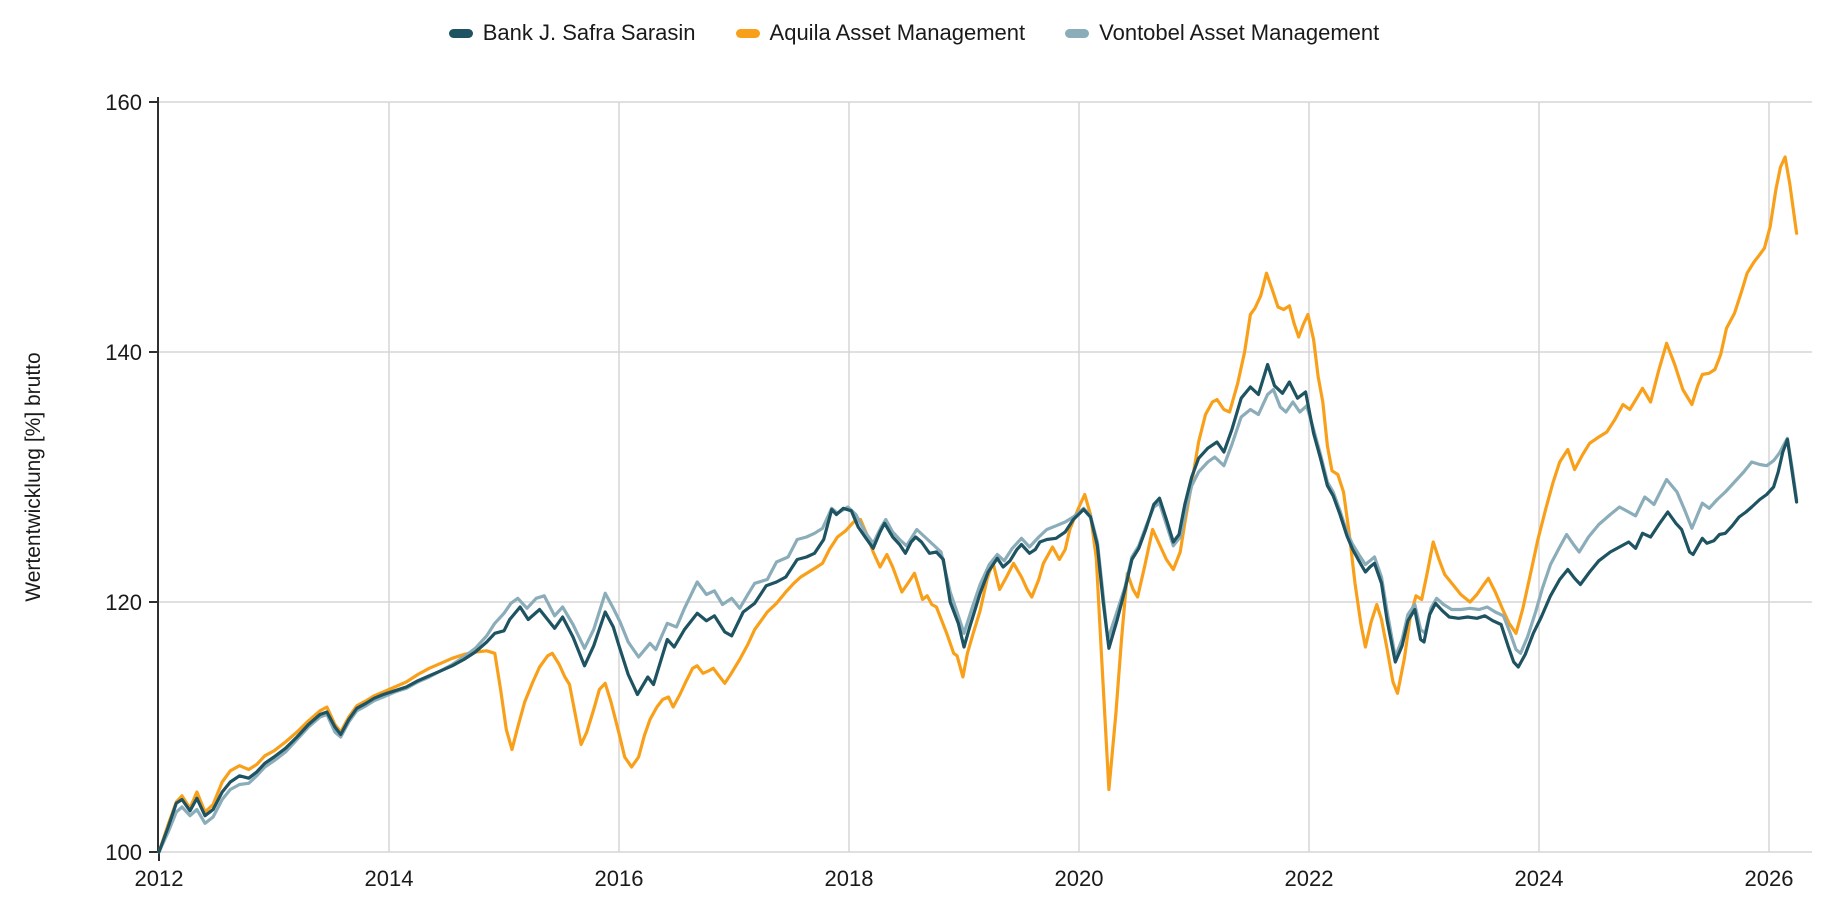  I want to click on sarasin-series-swatch-icon, so click(460, 33).